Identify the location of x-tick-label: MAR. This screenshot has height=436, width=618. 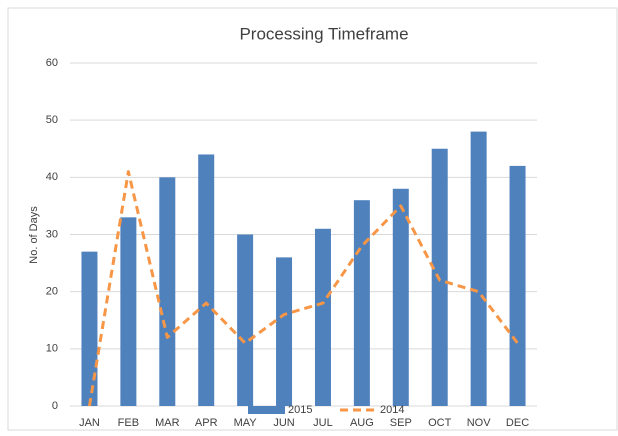
(167, 423).